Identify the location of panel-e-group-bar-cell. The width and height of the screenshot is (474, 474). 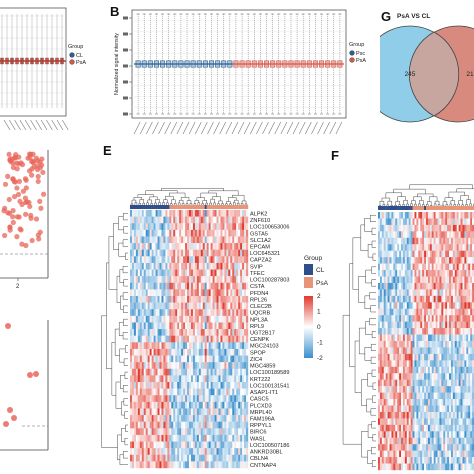
(142, 207).